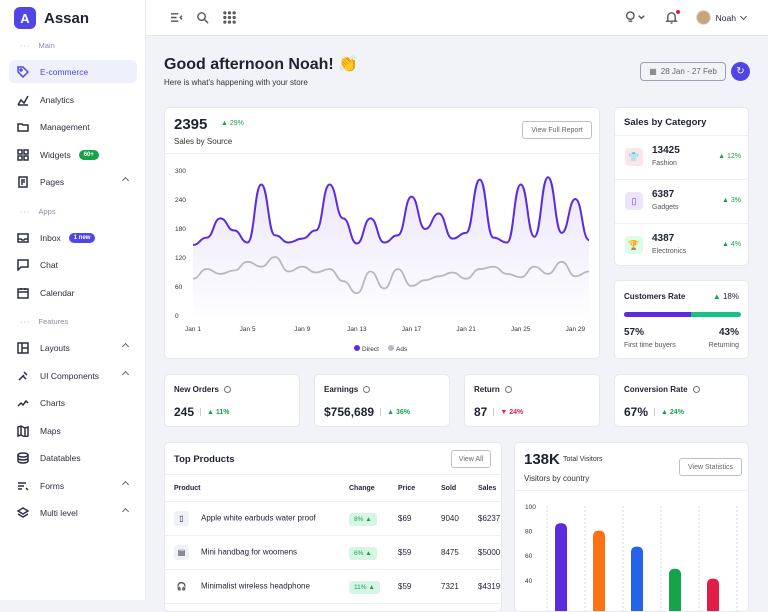 This screenshot has height=612, width=768. I want to click on category-row: ▯ 6387 Gadgets ▲ 3%, so click(682, 202).